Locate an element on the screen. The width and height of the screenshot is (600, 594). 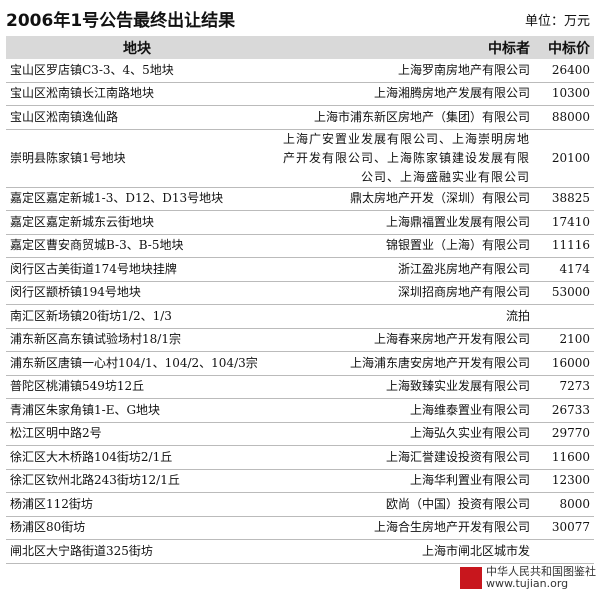
winner-cell: 鼎太房地产开发（深圳）有限公司 is located at coordinates (401, 199).